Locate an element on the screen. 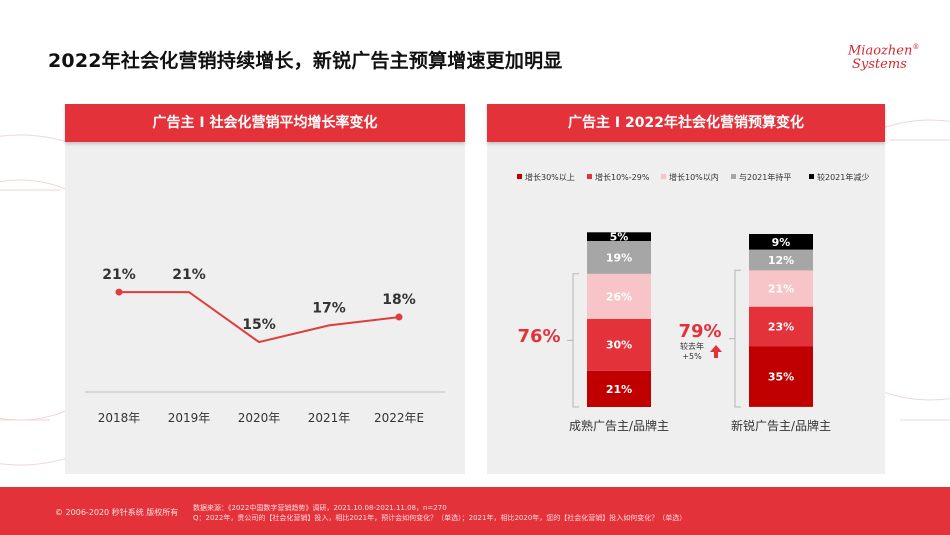  bar-2-value-2: 23% is located at coordinates (781, 327).